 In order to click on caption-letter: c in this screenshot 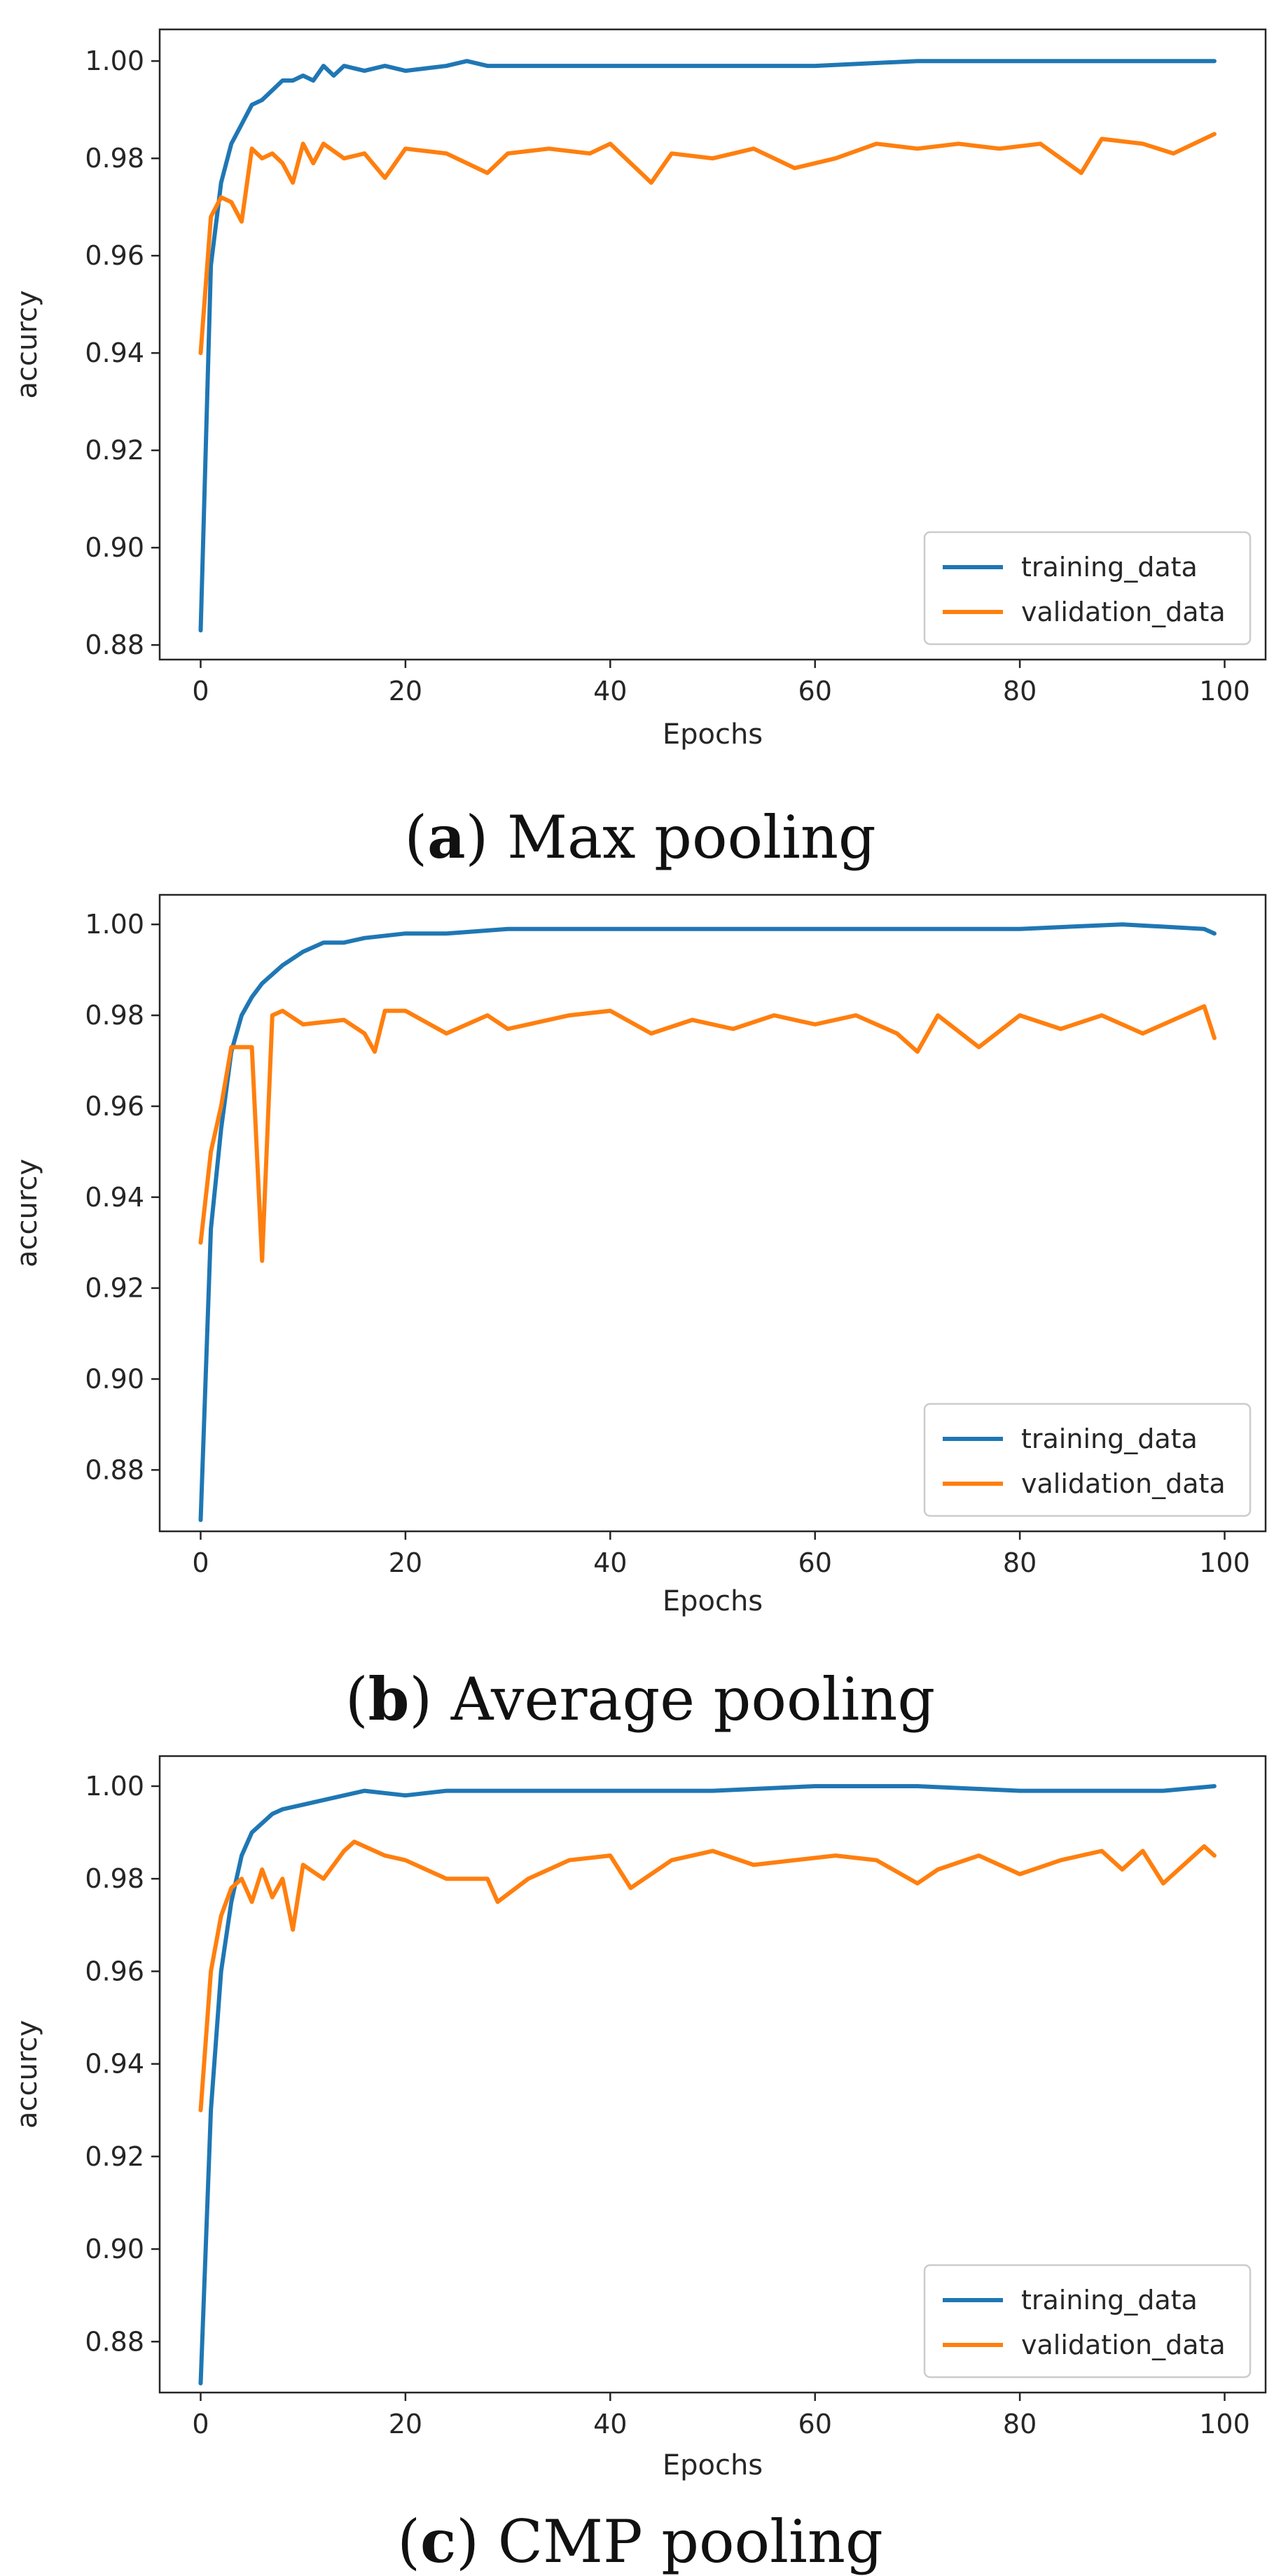, I will do `click(438, 2541)`.